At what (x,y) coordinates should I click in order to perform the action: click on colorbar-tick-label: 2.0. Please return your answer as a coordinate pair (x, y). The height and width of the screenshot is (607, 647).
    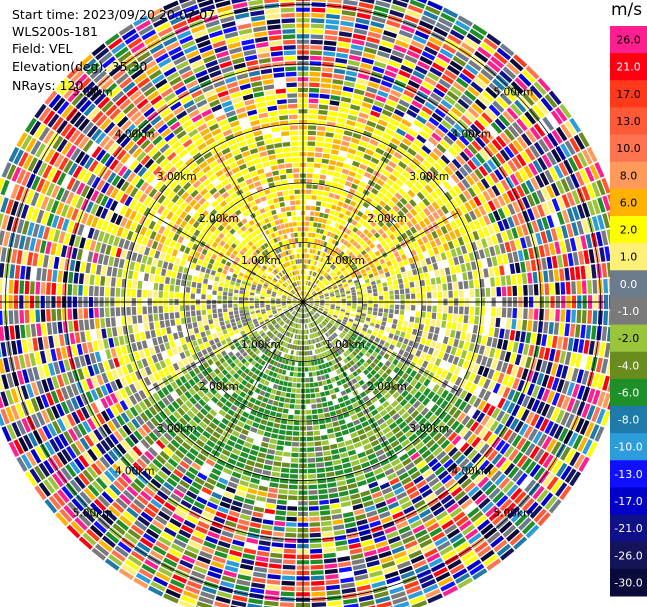
    Looking at the image, I should click on (629, 230).